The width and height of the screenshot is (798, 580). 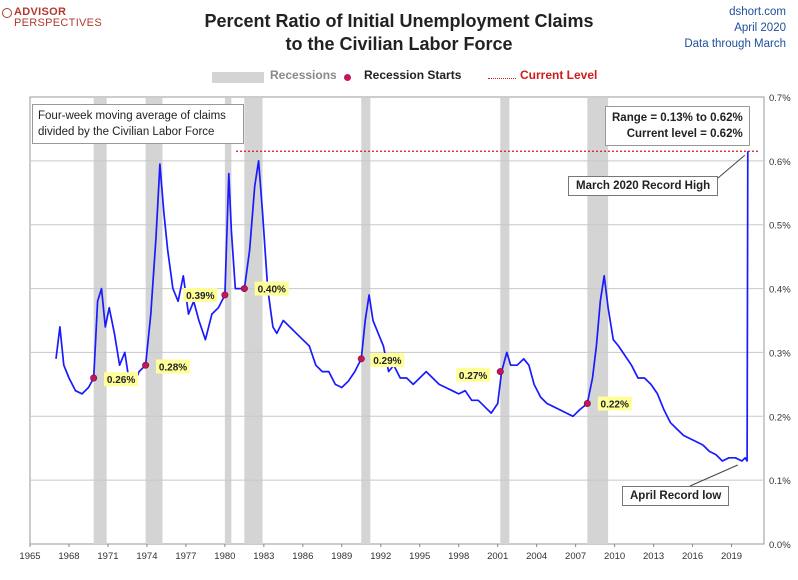 I want to click on recession-start-label-6: 0.22%, so click(x=615, y=405).